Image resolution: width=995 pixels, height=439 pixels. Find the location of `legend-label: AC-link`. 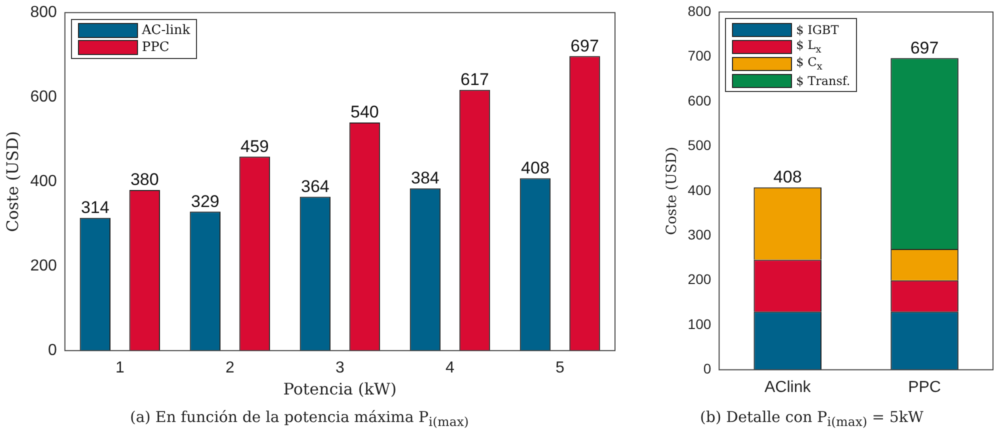

legend-label: AC-link is located at coordinates (166, 30).